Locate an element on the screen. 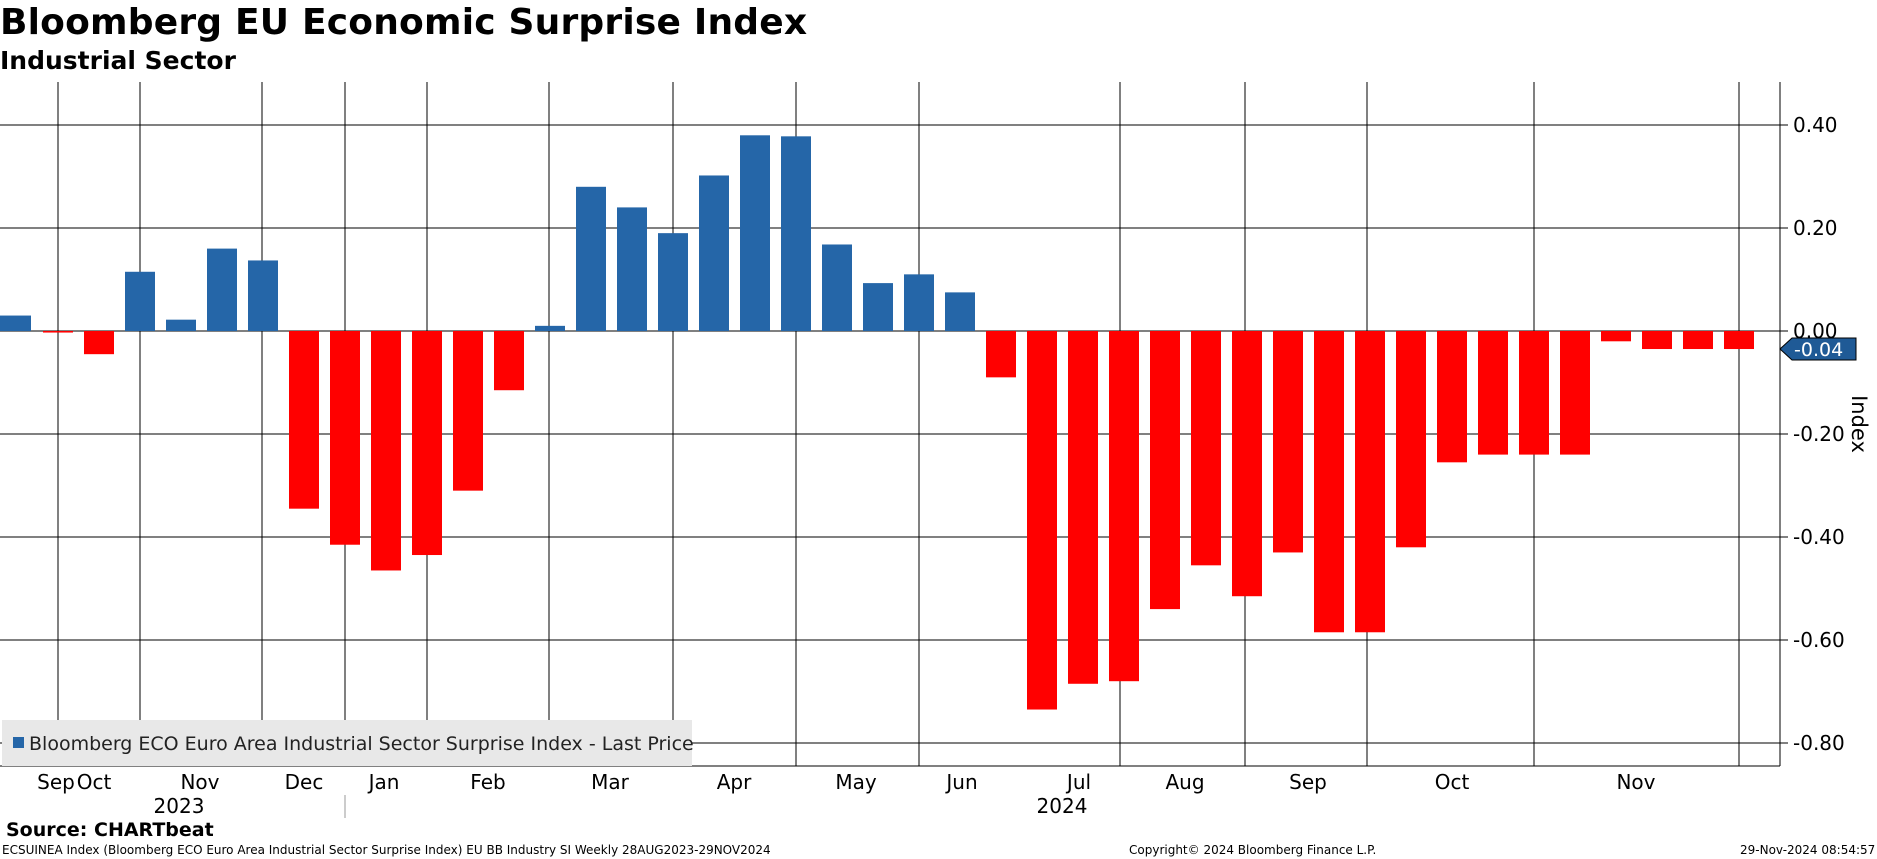  x-month-label: Feb is located at coordinates (487, 782).